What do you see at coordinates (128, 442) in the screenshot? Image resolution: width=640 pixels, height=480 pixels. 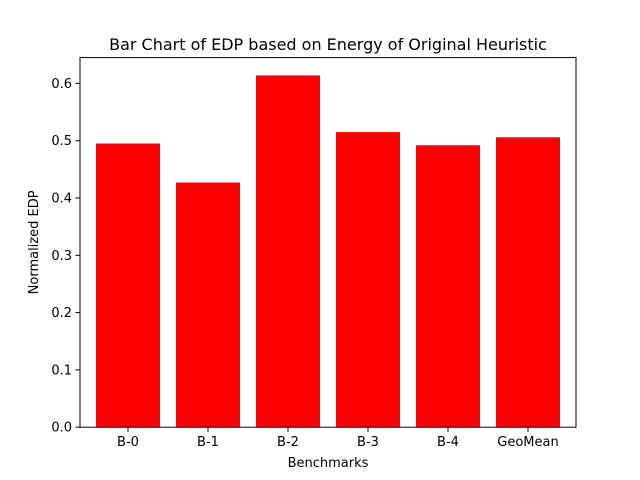 I see `x-tick-label: B-0` at bounding box center [128, 442].